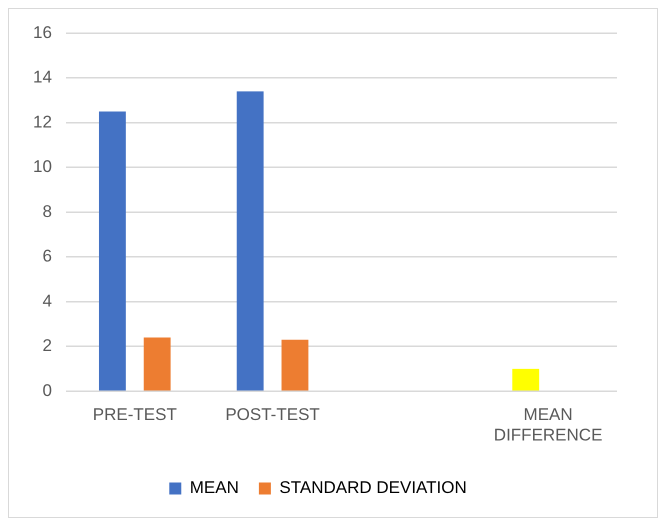  What do you see at coordinates (134, 414) in the screenshot?
I see `x-tick-label: PRE-TEST` at bounding box center [134, 414].